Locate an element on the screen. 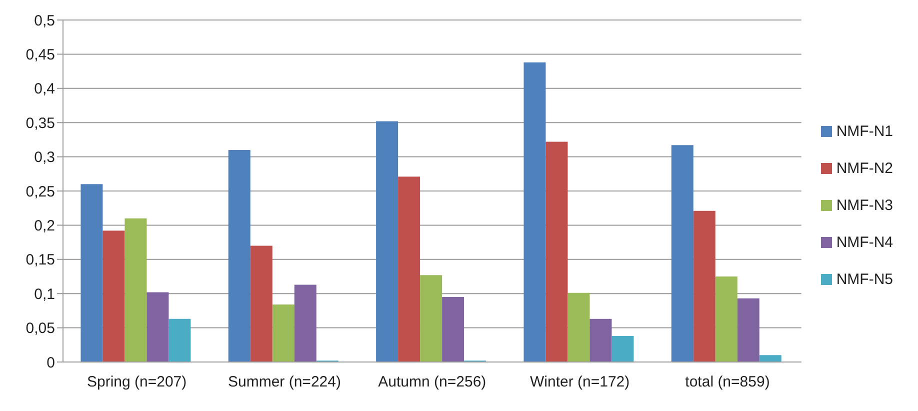 This screenshot has height=411, width=918. y-tick-label: 0,25 is located at coordinates (40, 191).